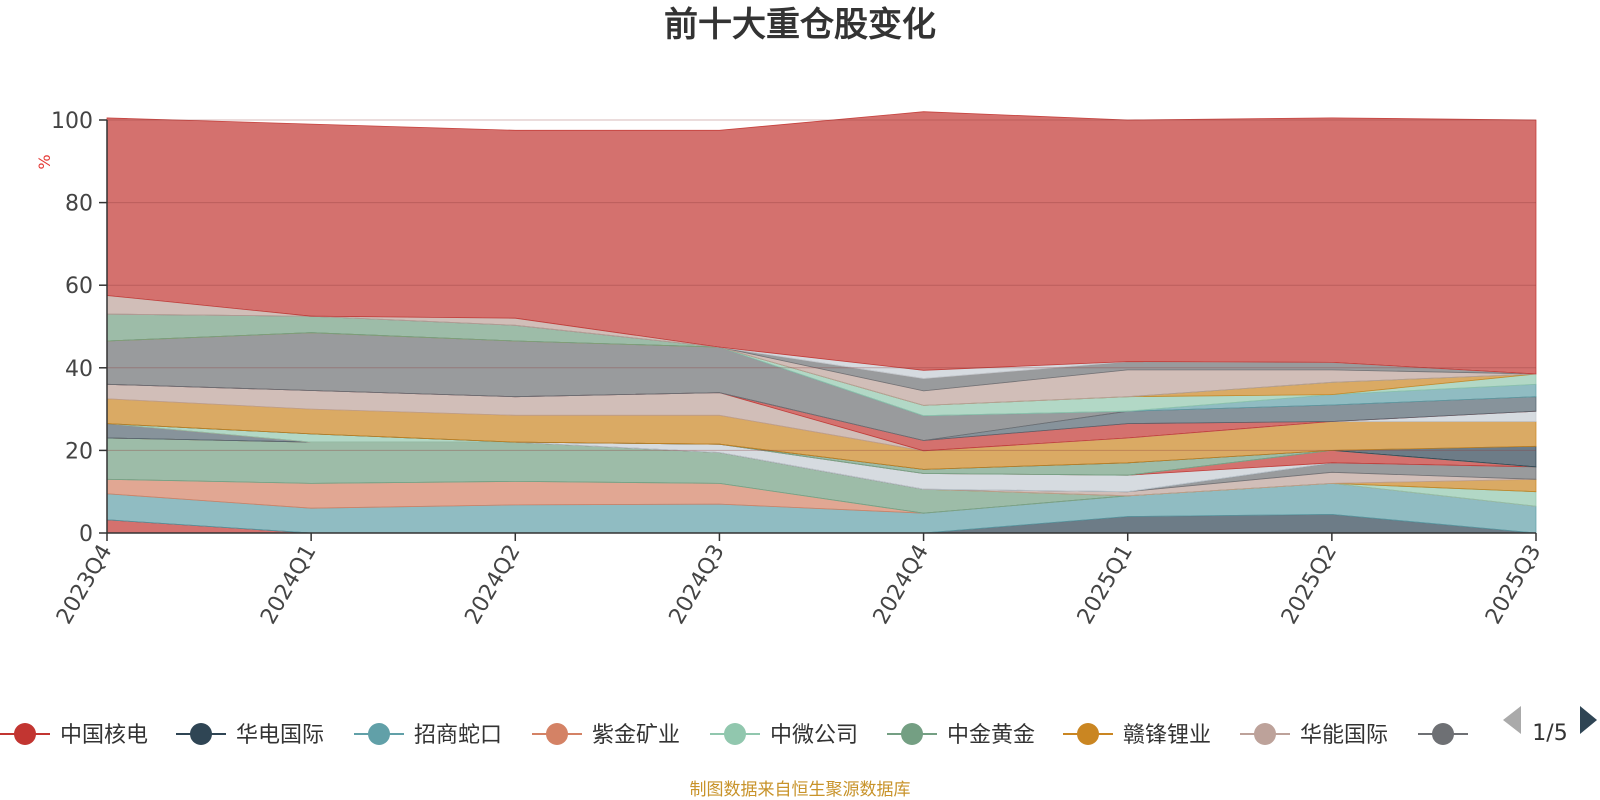 The width and height of the screenshot is (1600, 800). Describe the element at coordinates (814, 735) in the screenshot. I see `legend-label-4: 中微公司` at that location.